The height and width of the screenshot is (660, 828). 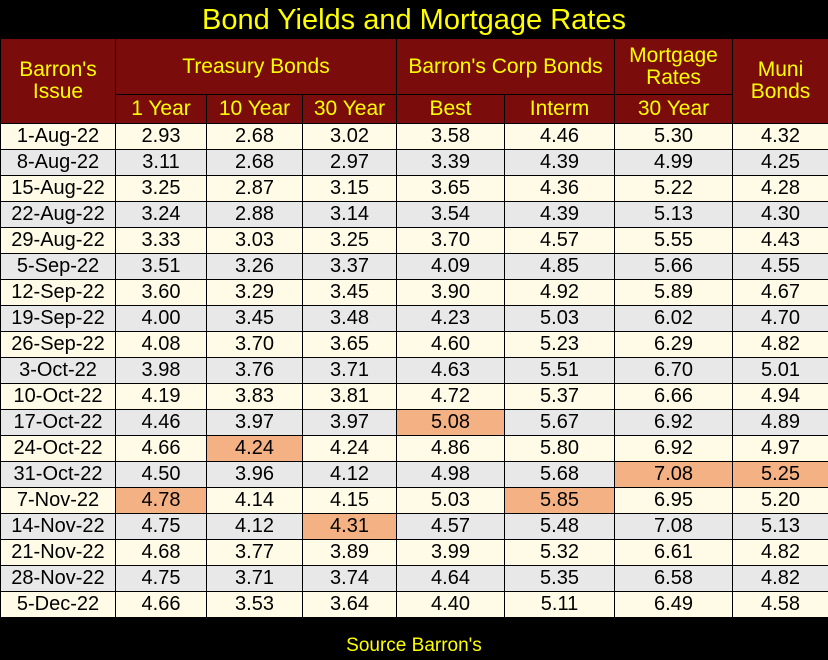 What do you see at coordinates (673, 292) in the screenshot?
I see `cell-mortgage-30-year: 5.89` at bounding box center [673, 292].